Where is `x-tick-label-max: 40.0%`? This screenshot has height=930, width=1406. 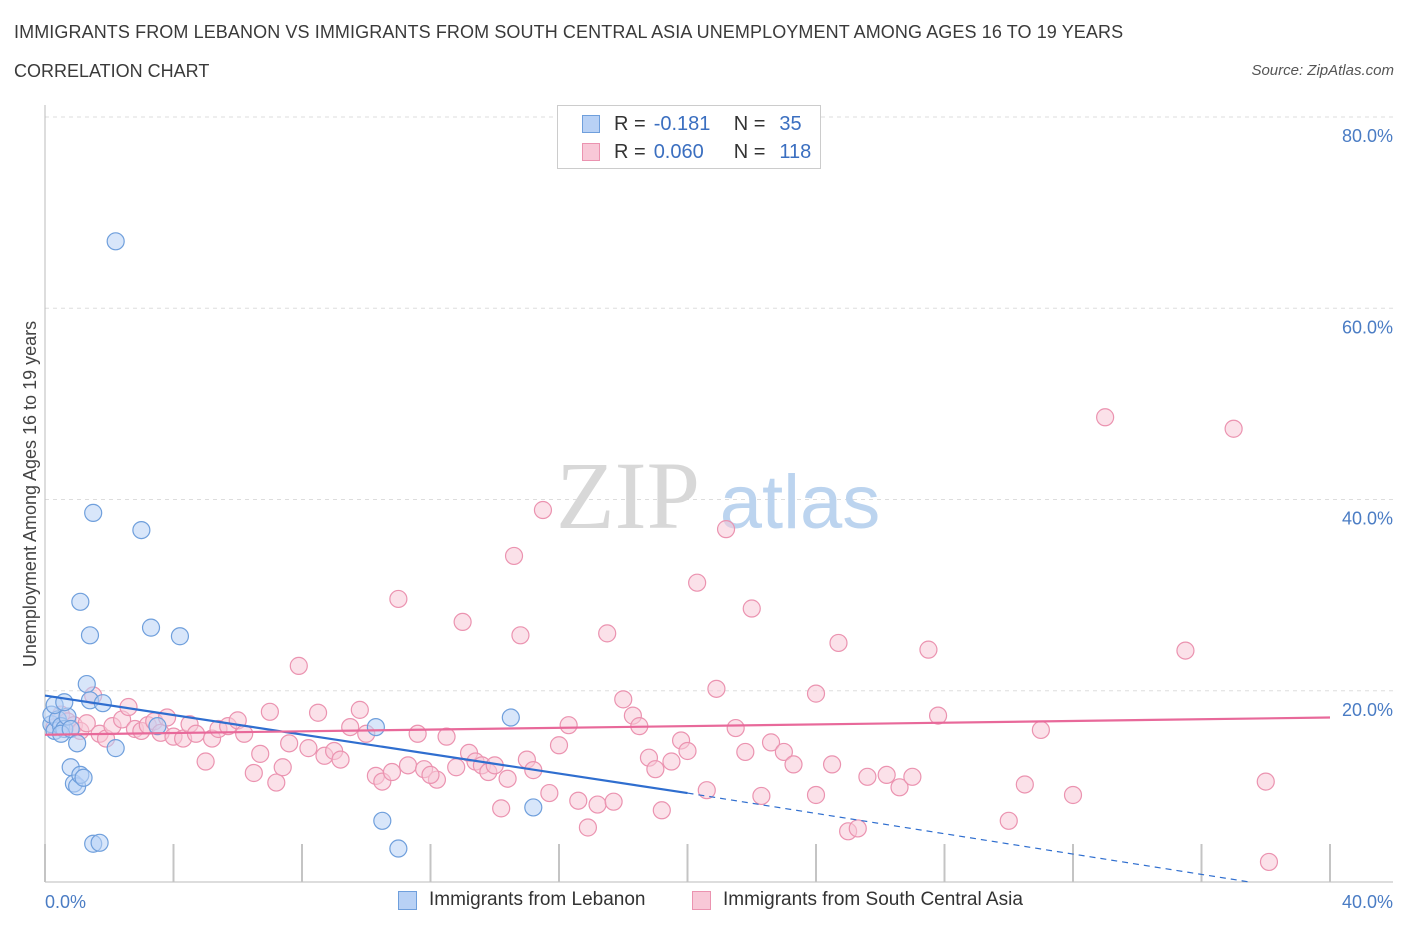 x-tick-label-max: 40.0% is located at coordinates (1367, 902).